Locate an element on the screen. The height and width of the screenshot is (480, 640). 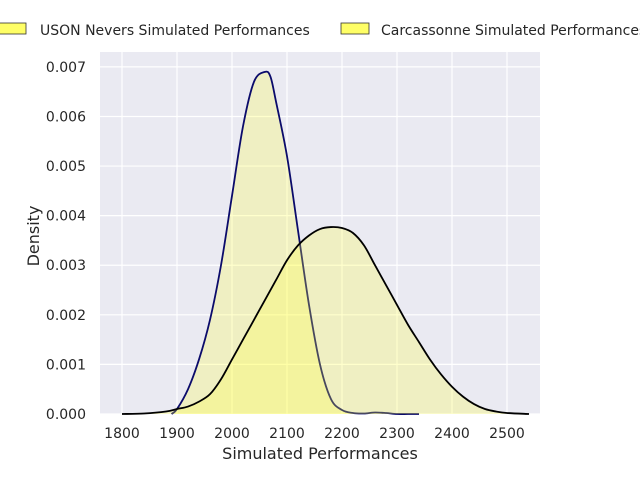
x-tick-label: 2300 is located at coordinates (397, 434).